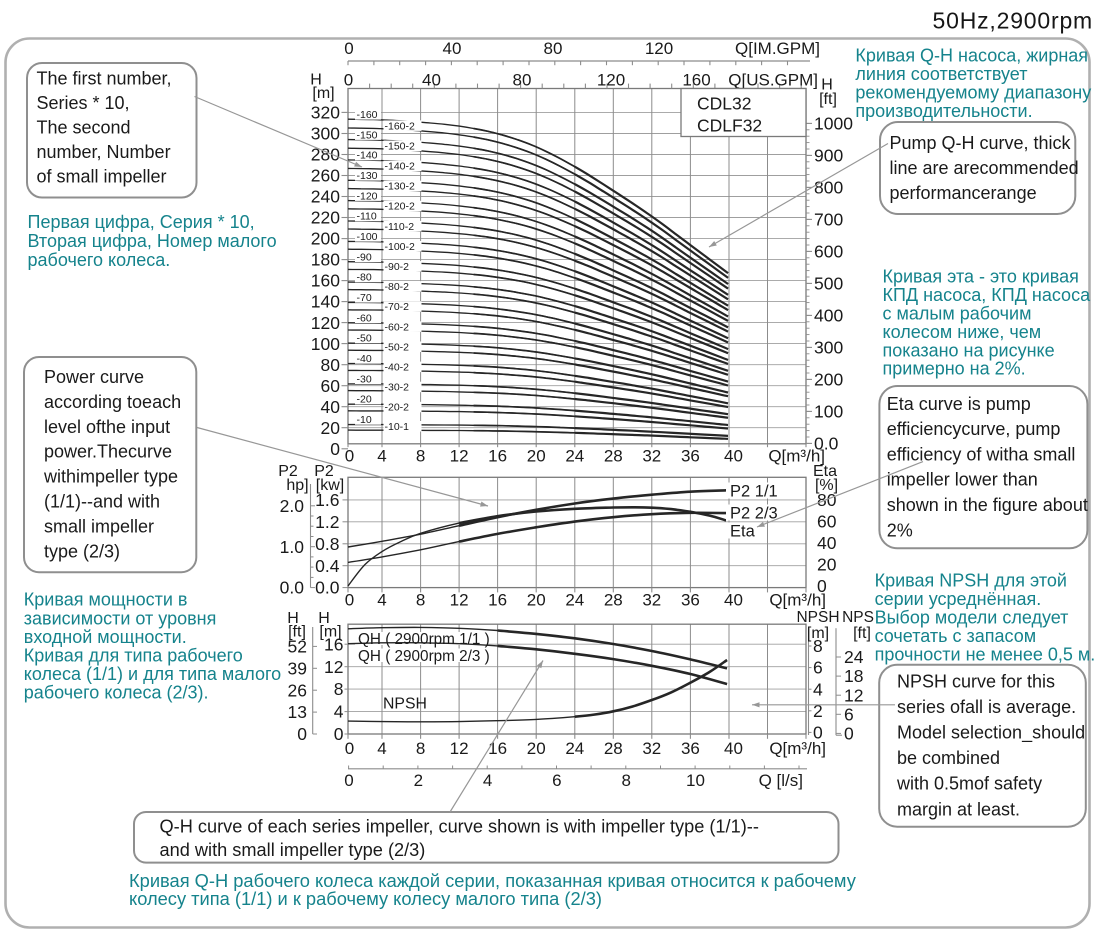  What do you see at coordinates (958, 599) in the screenshot?
I see `svg-text: серии усреднённая.` at bounding box center [958, 599].